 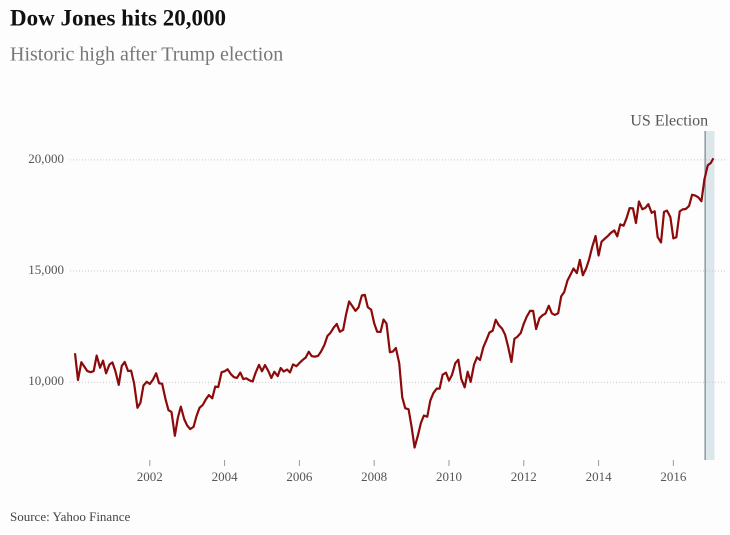 What do you see at coordinates (710, 295) in the screenshot?
I see `election-shade` at bounding box center [710, 295].